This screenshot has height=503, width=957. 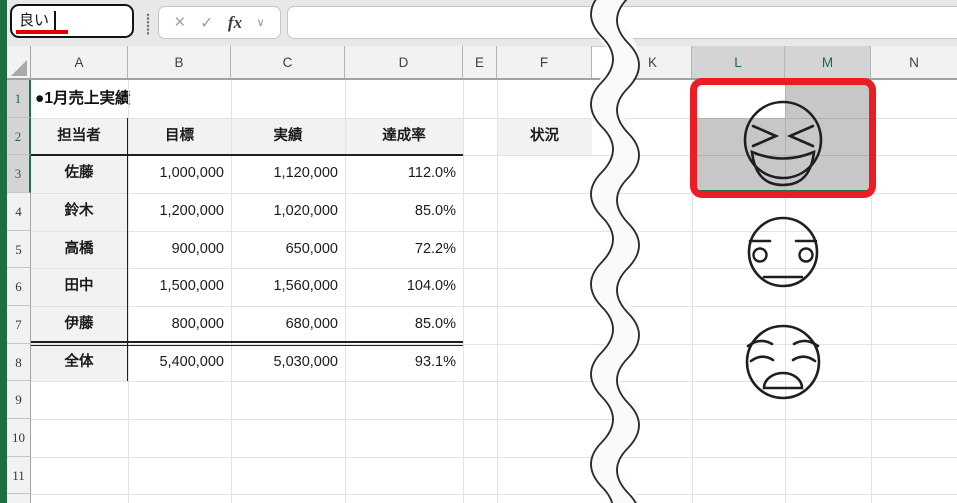 What do you see at coordinates (55, 21) in the screenshot?
I see `text-caret` at bounding box center [55, 21].